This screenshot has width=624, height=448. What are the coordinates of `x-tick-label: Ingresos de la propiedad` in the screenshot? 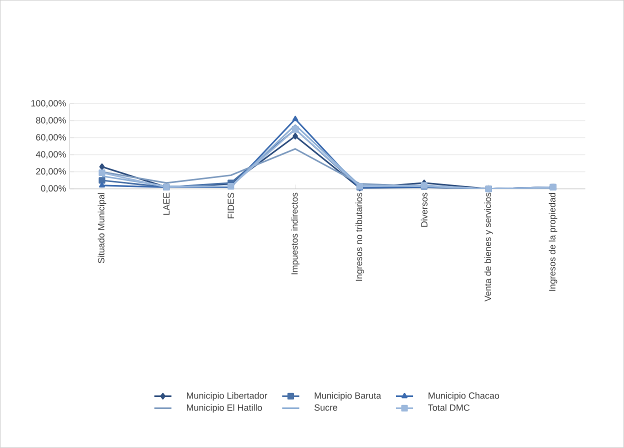 It's located at (553, 242).